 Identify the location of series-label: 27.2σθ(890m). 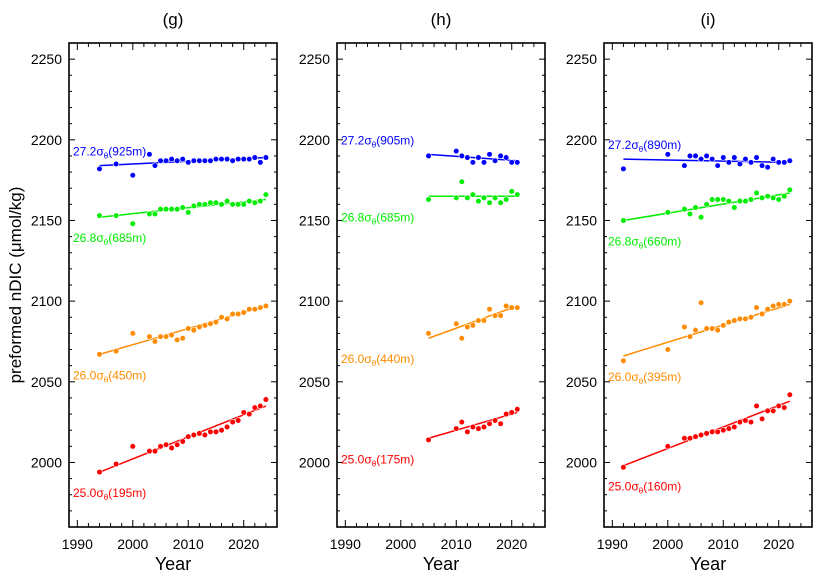
(644, 146).